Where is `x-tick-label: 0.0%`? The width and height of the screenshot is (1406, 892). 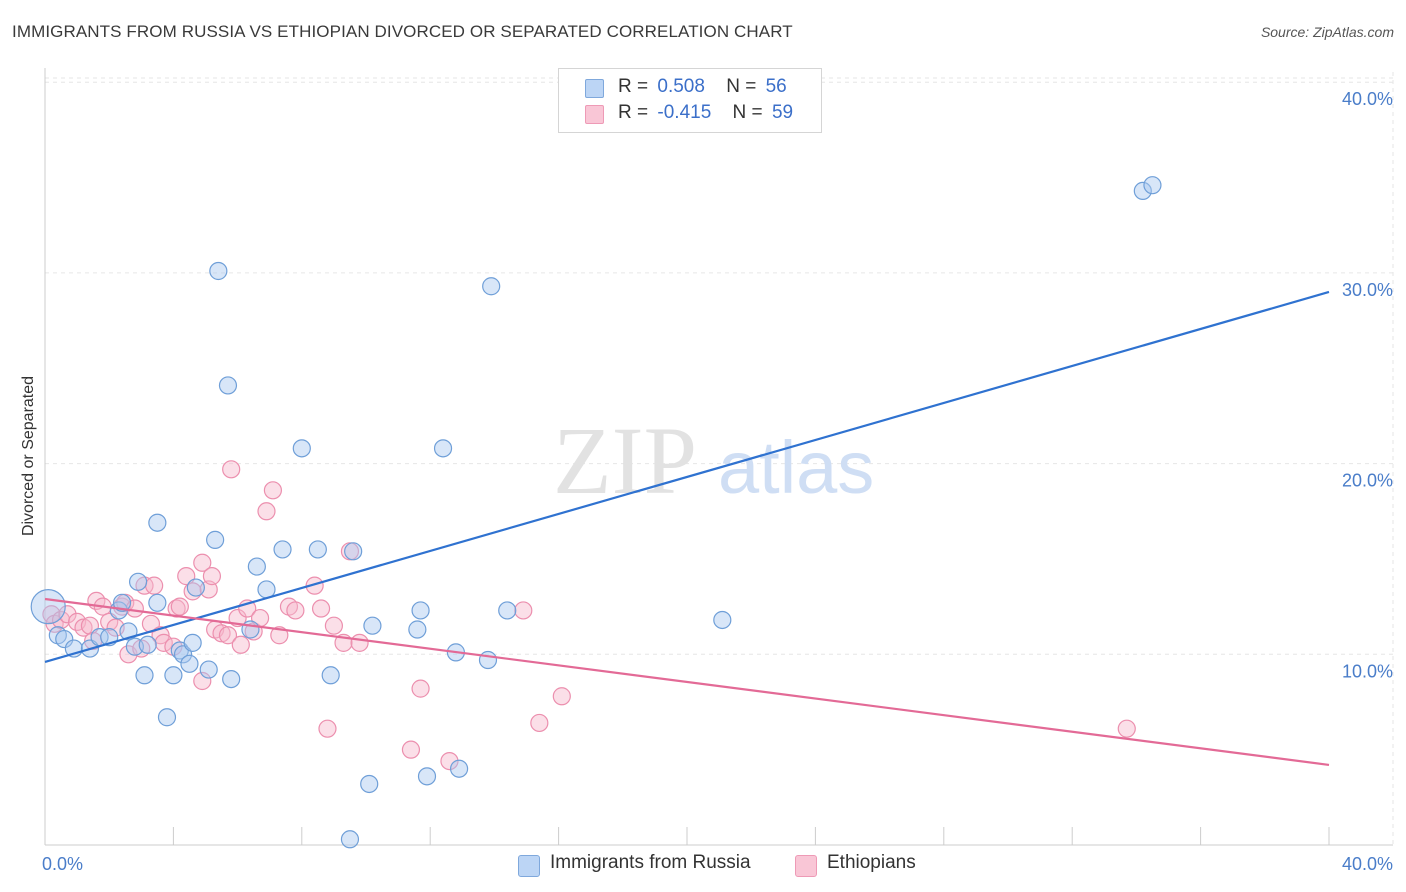
x-tick-label: 0.0% is located at coordinates (62, 864).